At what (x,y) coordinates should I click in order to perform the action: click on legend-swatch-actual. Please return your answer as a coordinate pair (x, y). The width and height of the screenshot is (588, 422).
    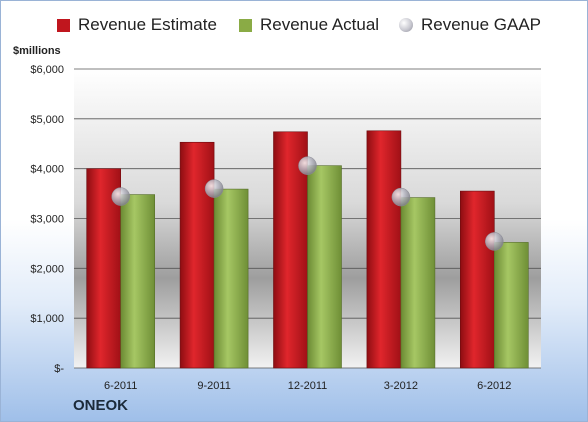
    Looking at the image, I should click on (245, 25).